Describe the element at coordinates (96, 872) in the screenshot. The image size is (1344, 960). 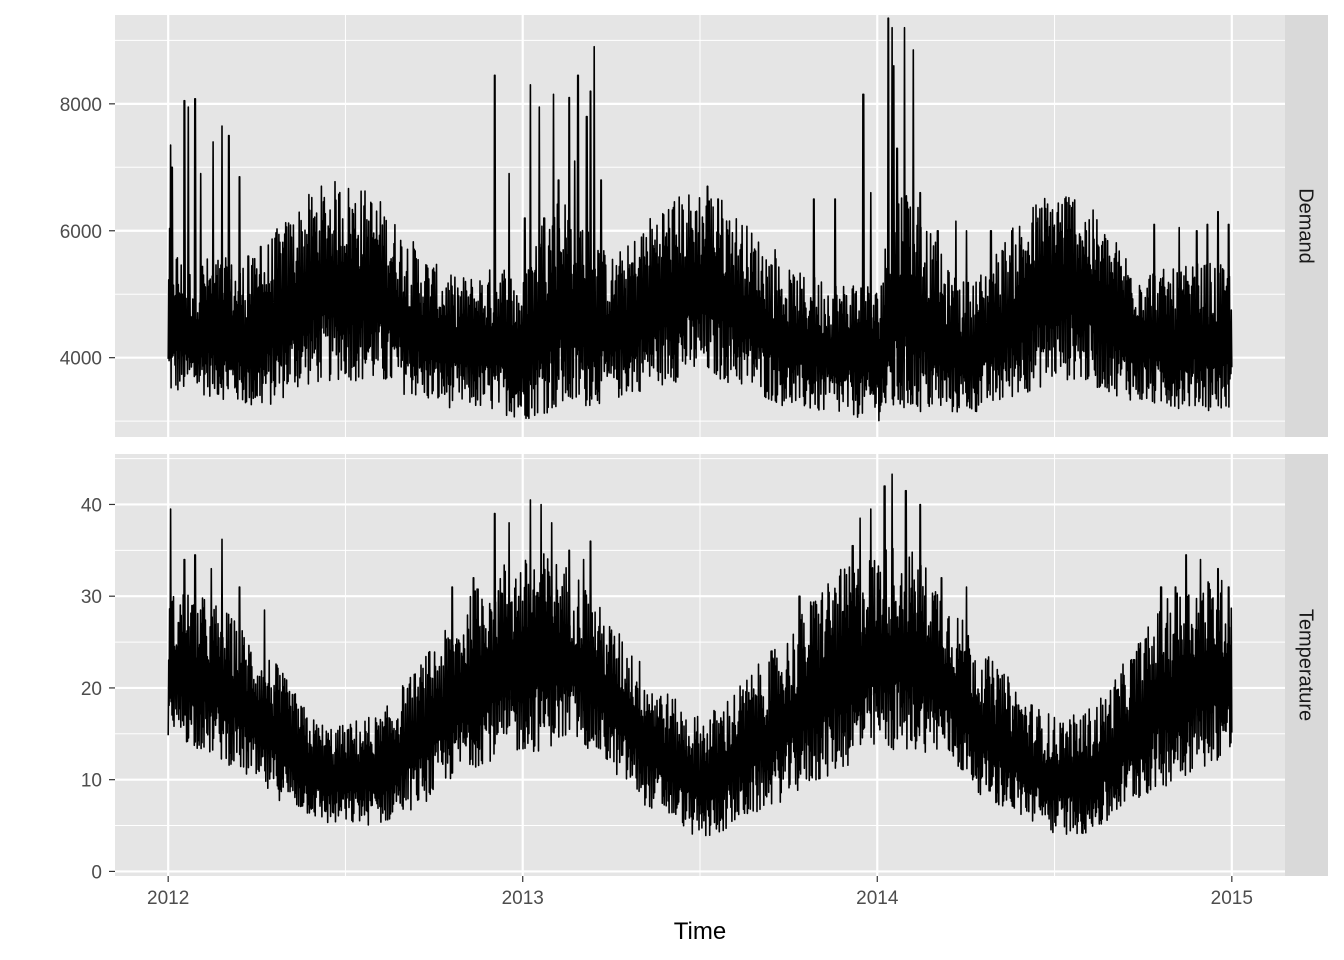
I see `y-tick-label: 0` at that location.